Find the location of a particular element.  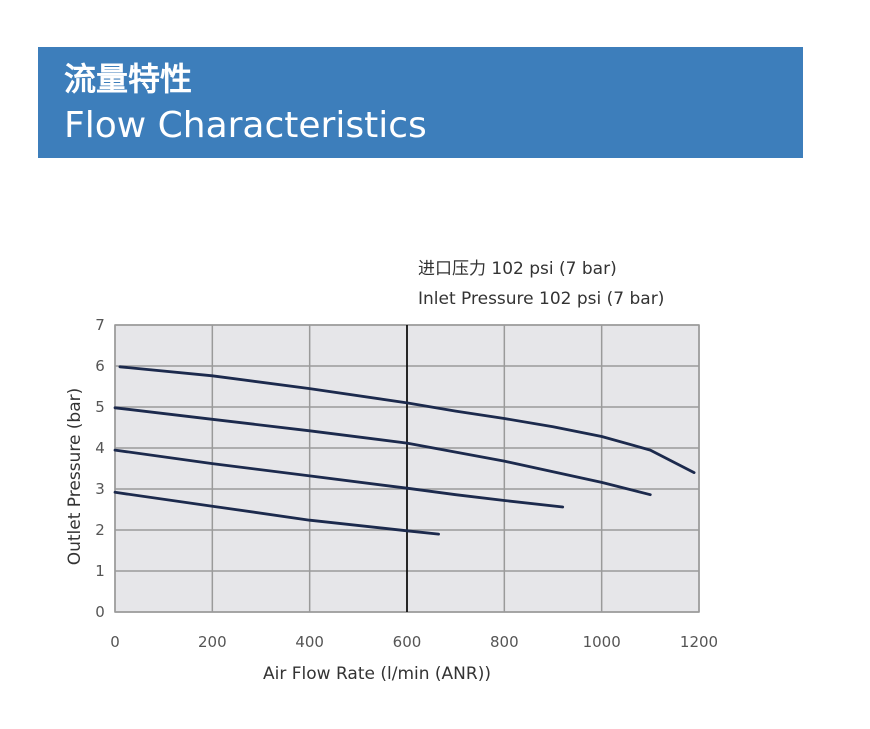

y-tick-label: 6 is located at coordinates (100, 366).